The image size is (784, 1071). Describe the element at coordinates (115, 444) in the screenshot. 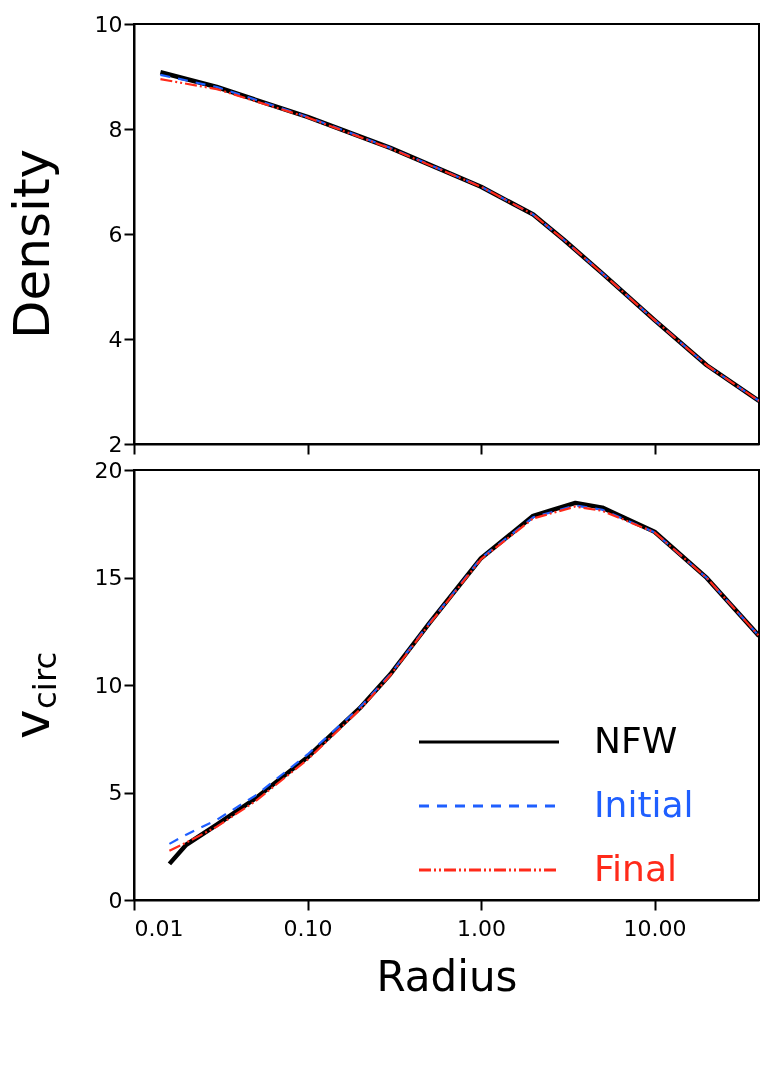

I see `y-tick-label: 2` at that location.